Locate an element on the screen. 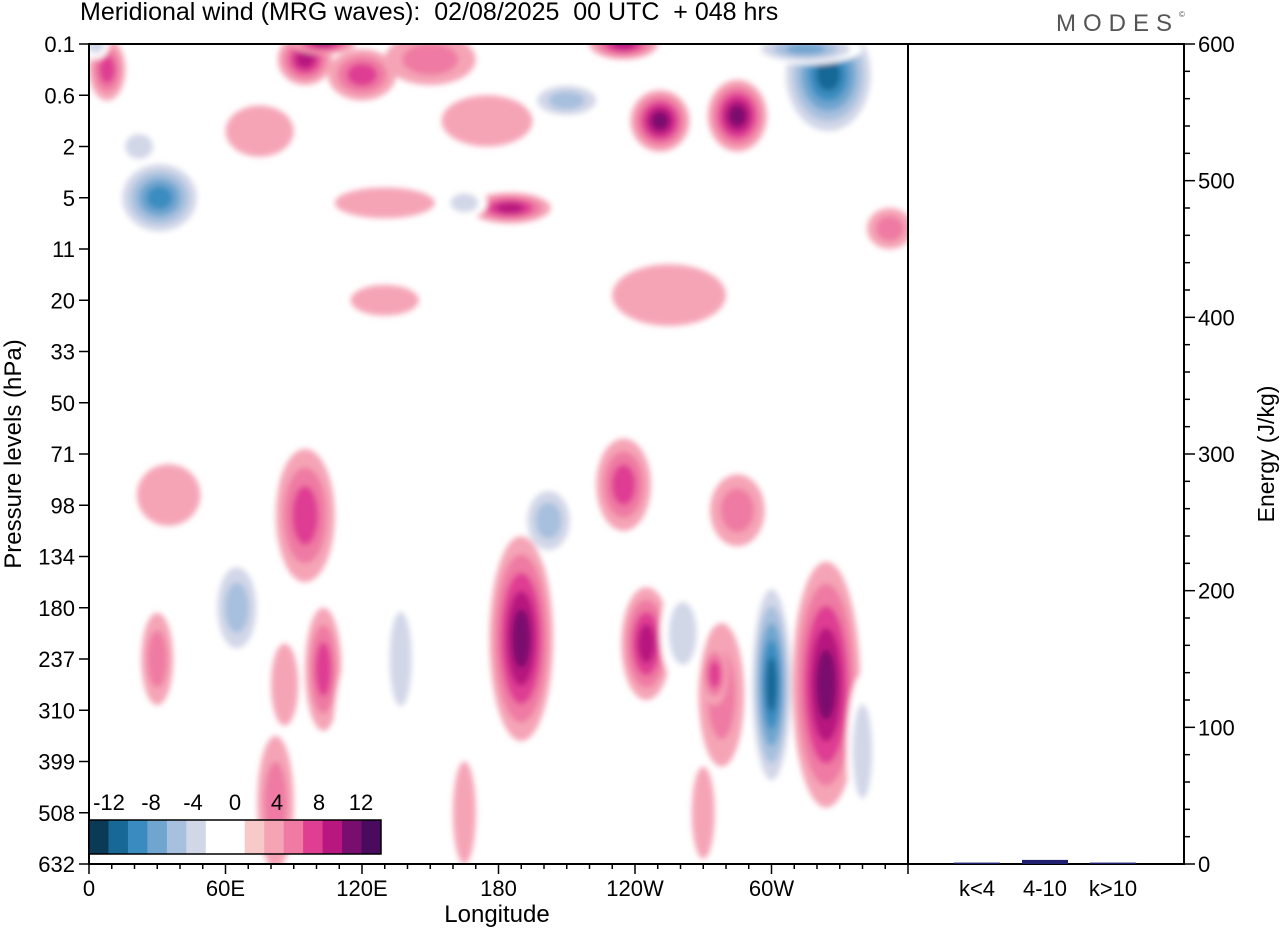  y-tick-label: 0.6 is located at coordinates (59, 95).